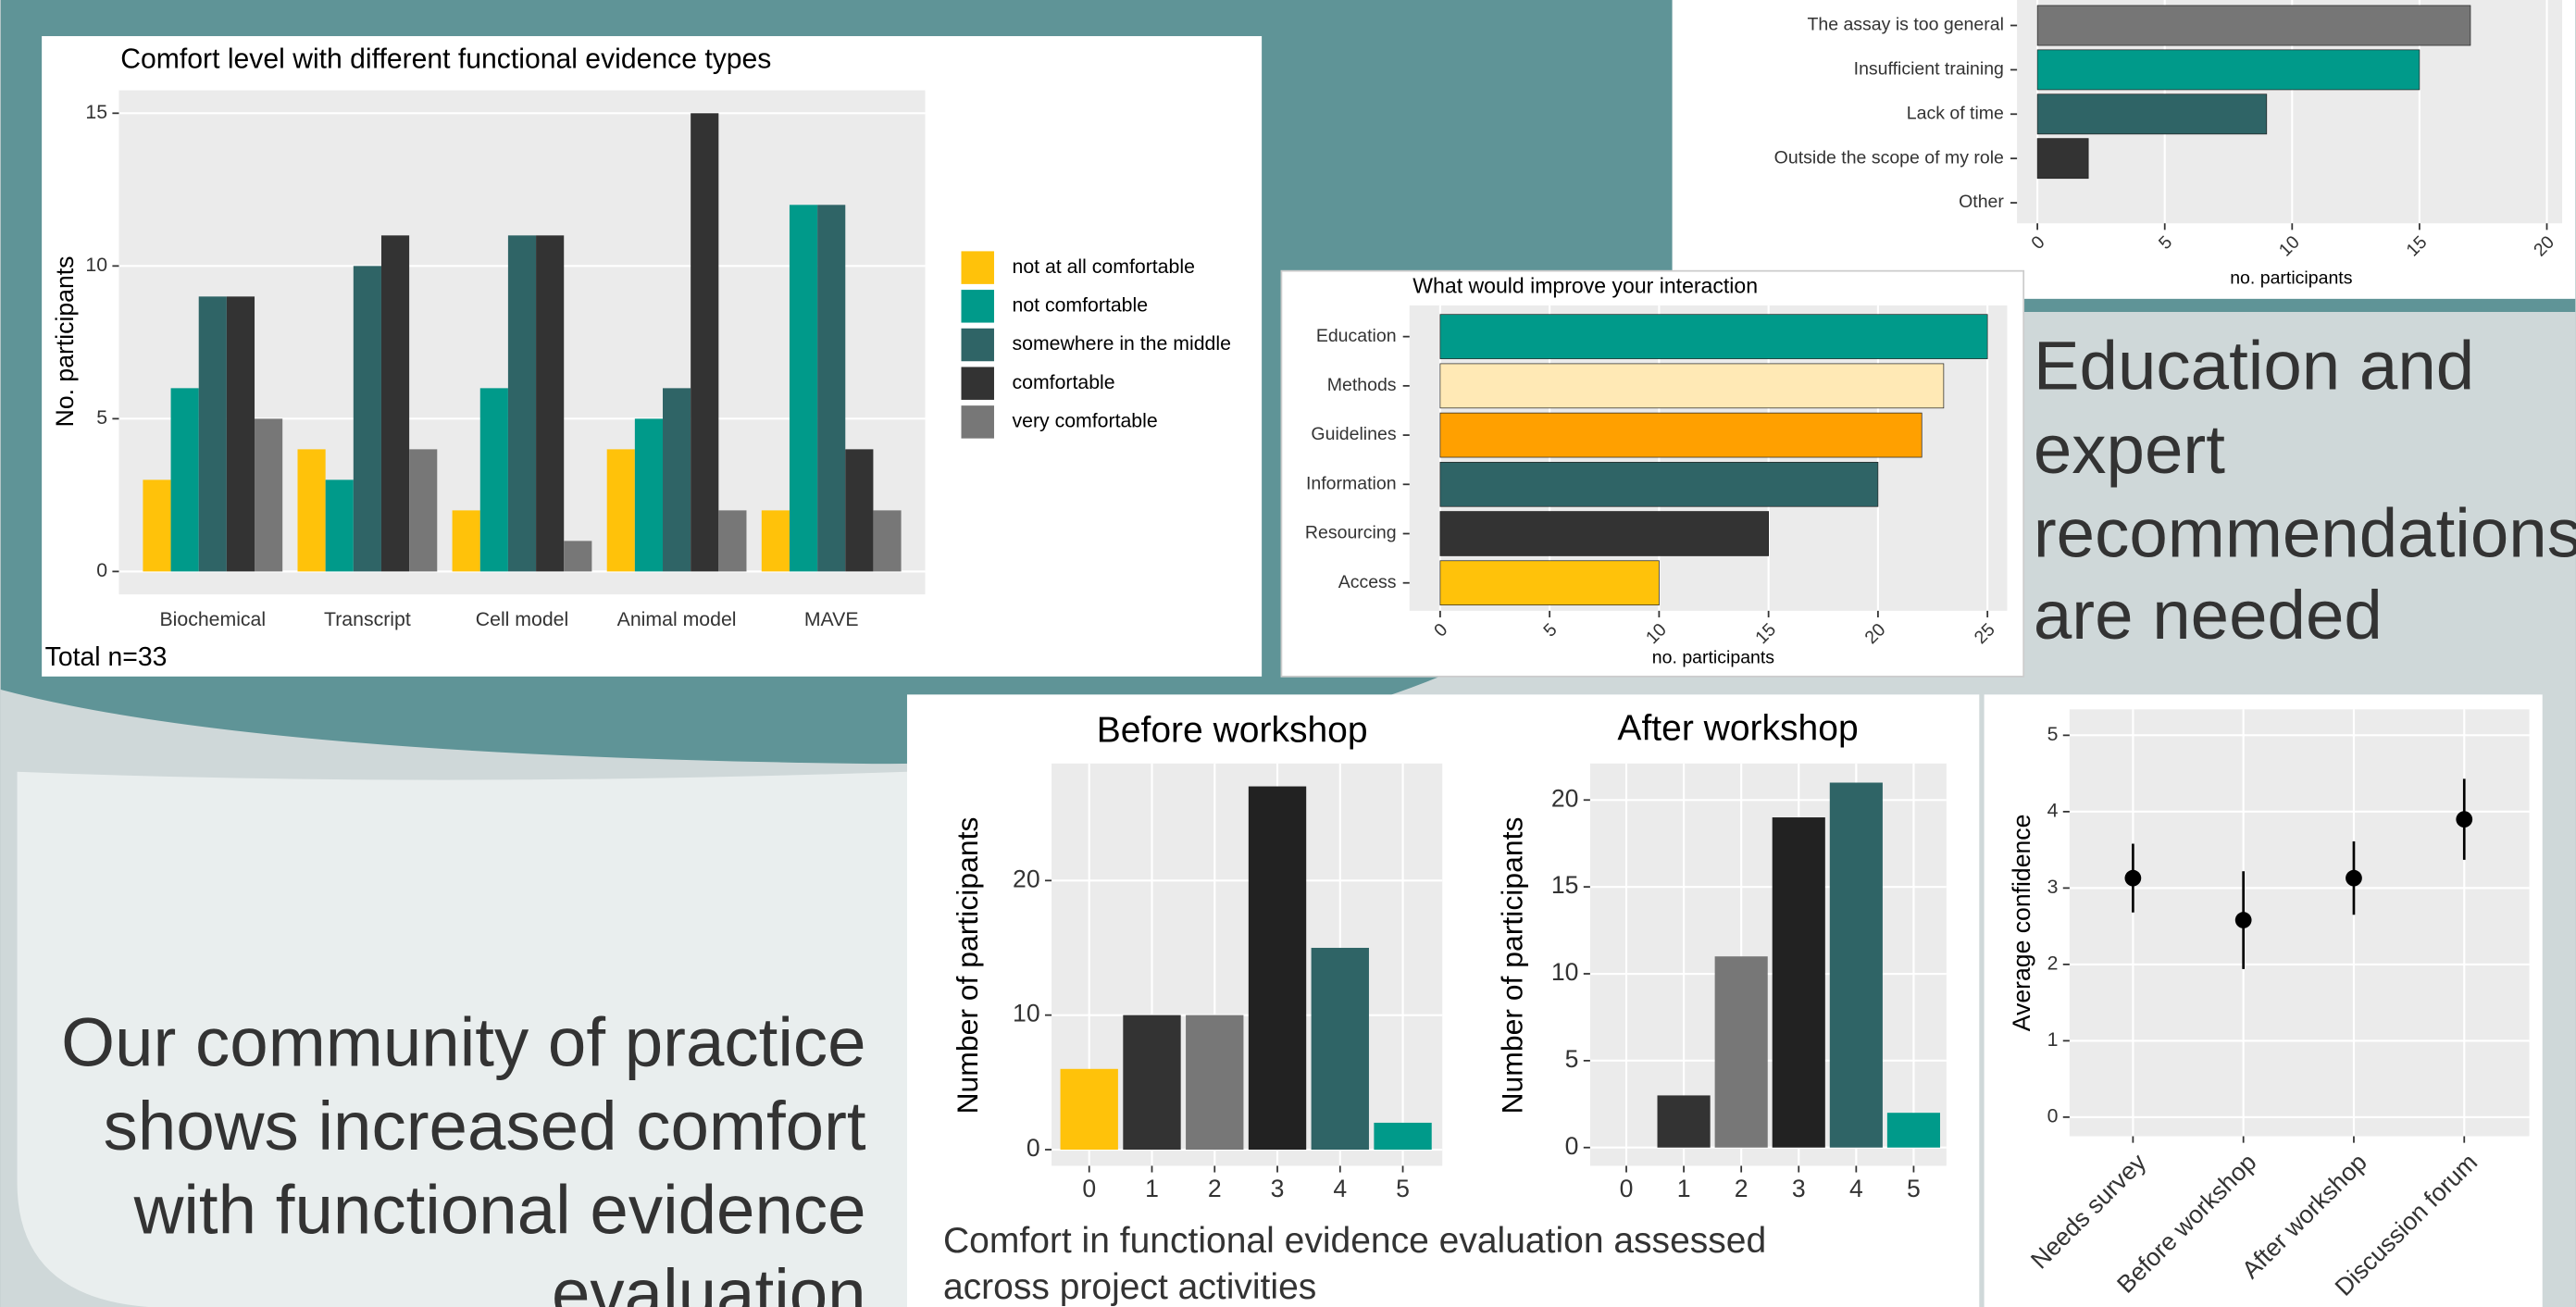 This screenshot has height=1307, width=2576. Describe the element at coordinates (2053, 810) in the screenshot. I see `y-tick-label: 4` at that location.